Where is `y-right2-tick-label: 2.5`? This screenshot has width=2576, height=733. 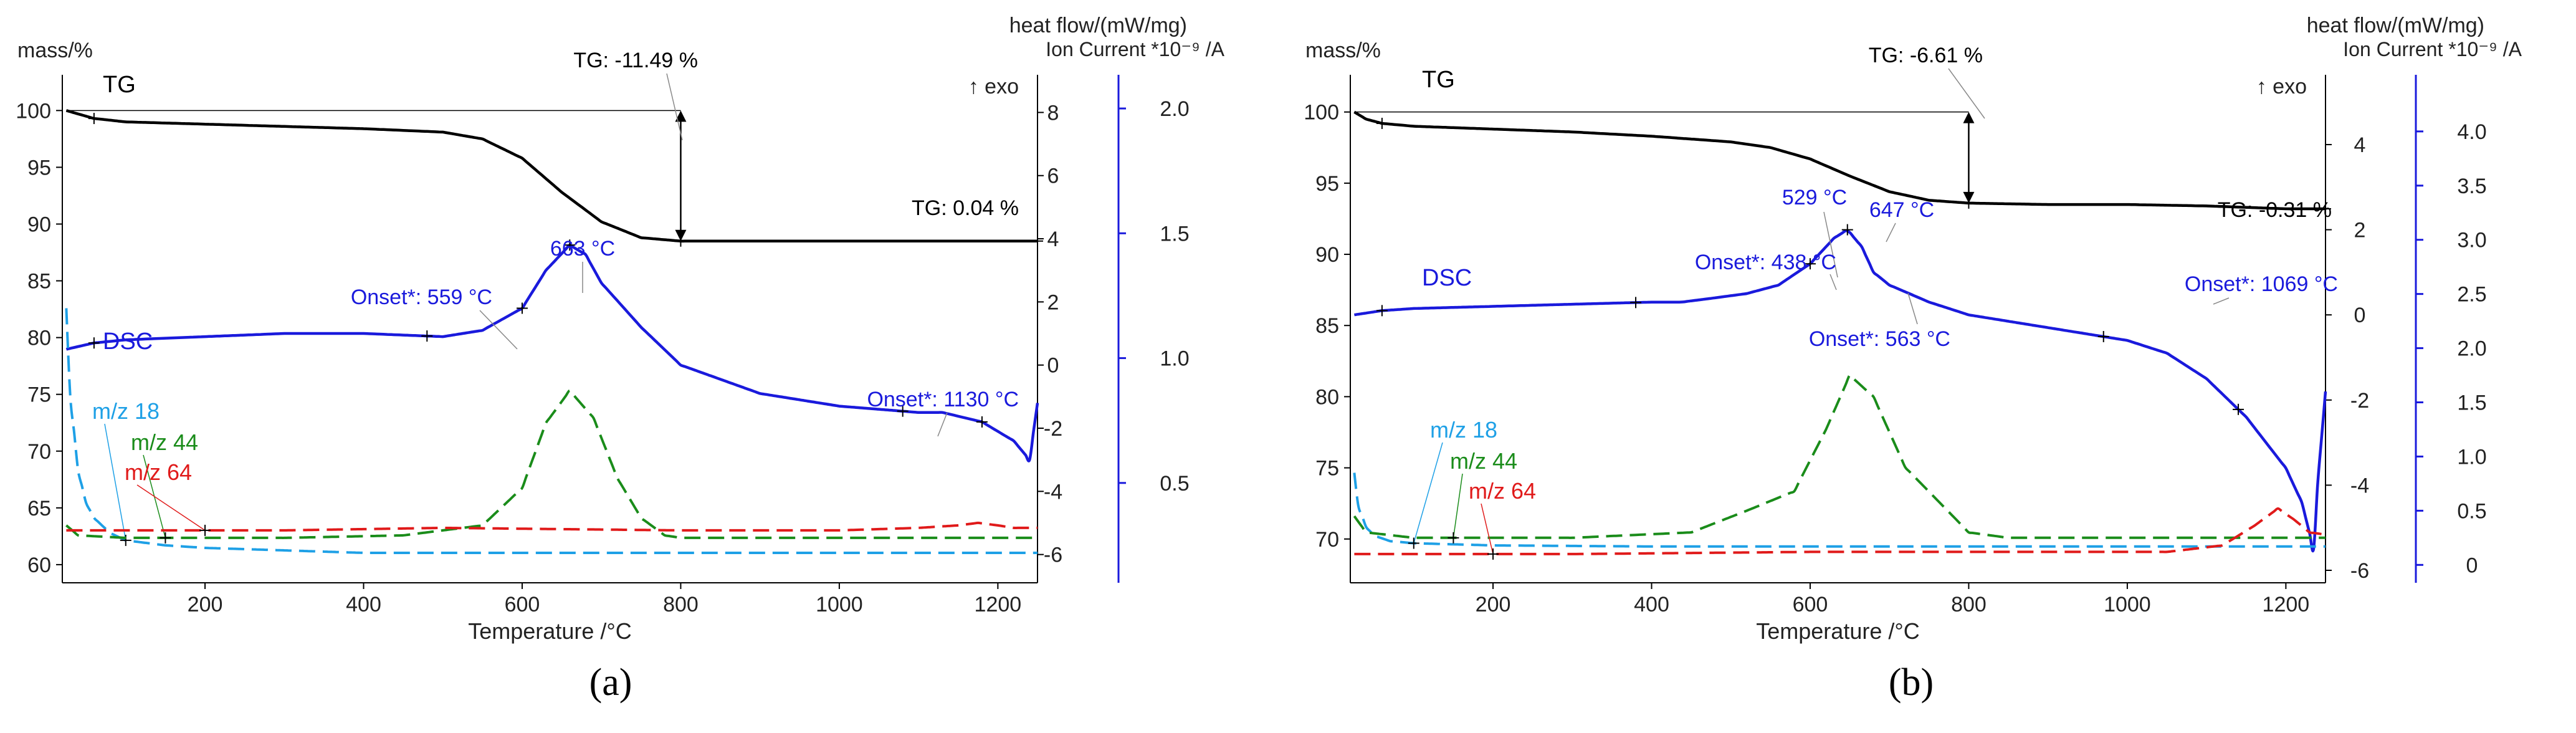 y-right2-tick-label: 2.5 is located at coordinates (2472, 295).